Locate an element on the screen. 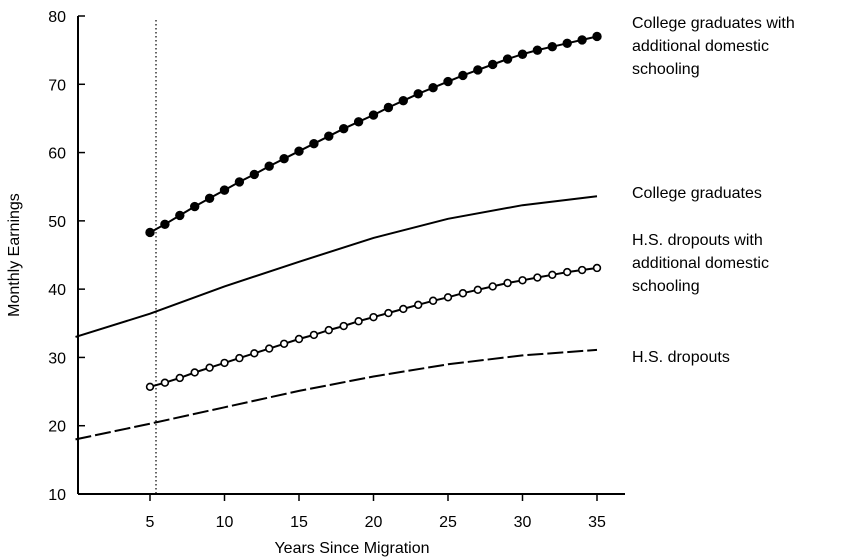  series-label-1: College graduates with is located at coordinates (713, 23).